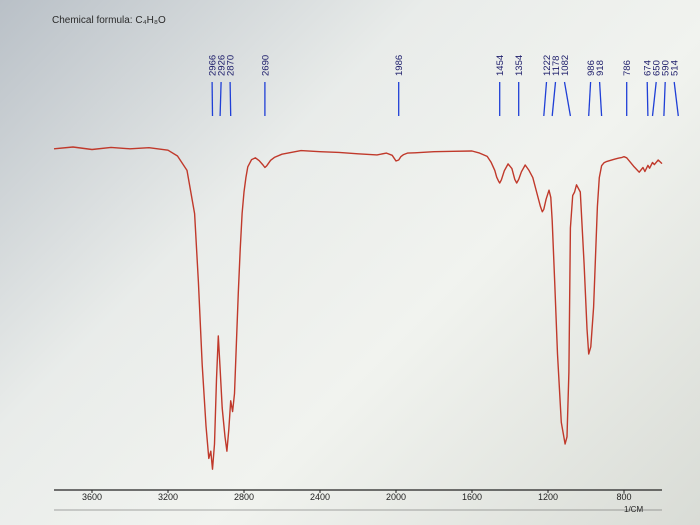 This screenshot has height=525, width=700. I want to click on x-tick-label: 1600, so click(472, 497).